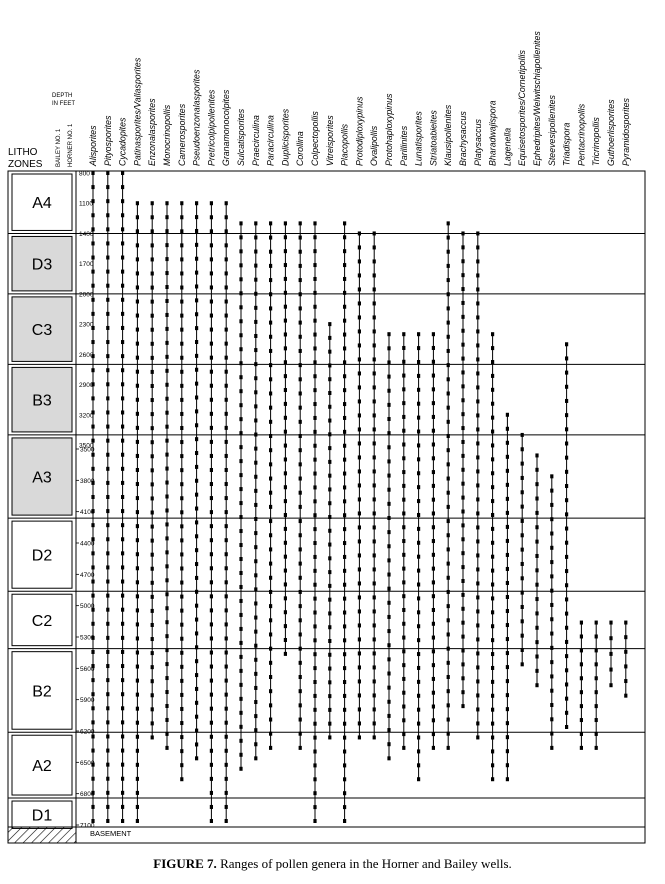 This screenshot has width=665, height=884. Describe the element at coordinates (42, 203) in the screenshot. I see `zone-label: A4` at that location.